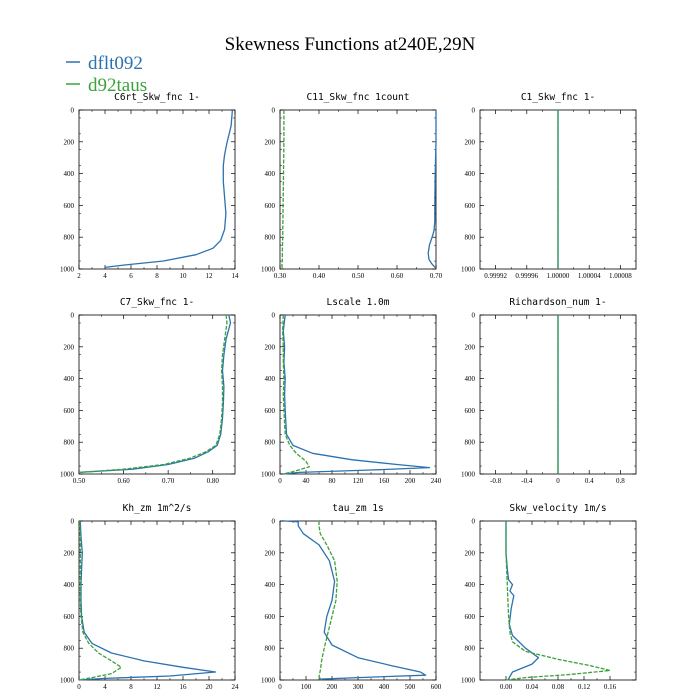  Describe the element at coordinates (436, 481) in the screenshot. I see `x-tick-label: 240` at that location.